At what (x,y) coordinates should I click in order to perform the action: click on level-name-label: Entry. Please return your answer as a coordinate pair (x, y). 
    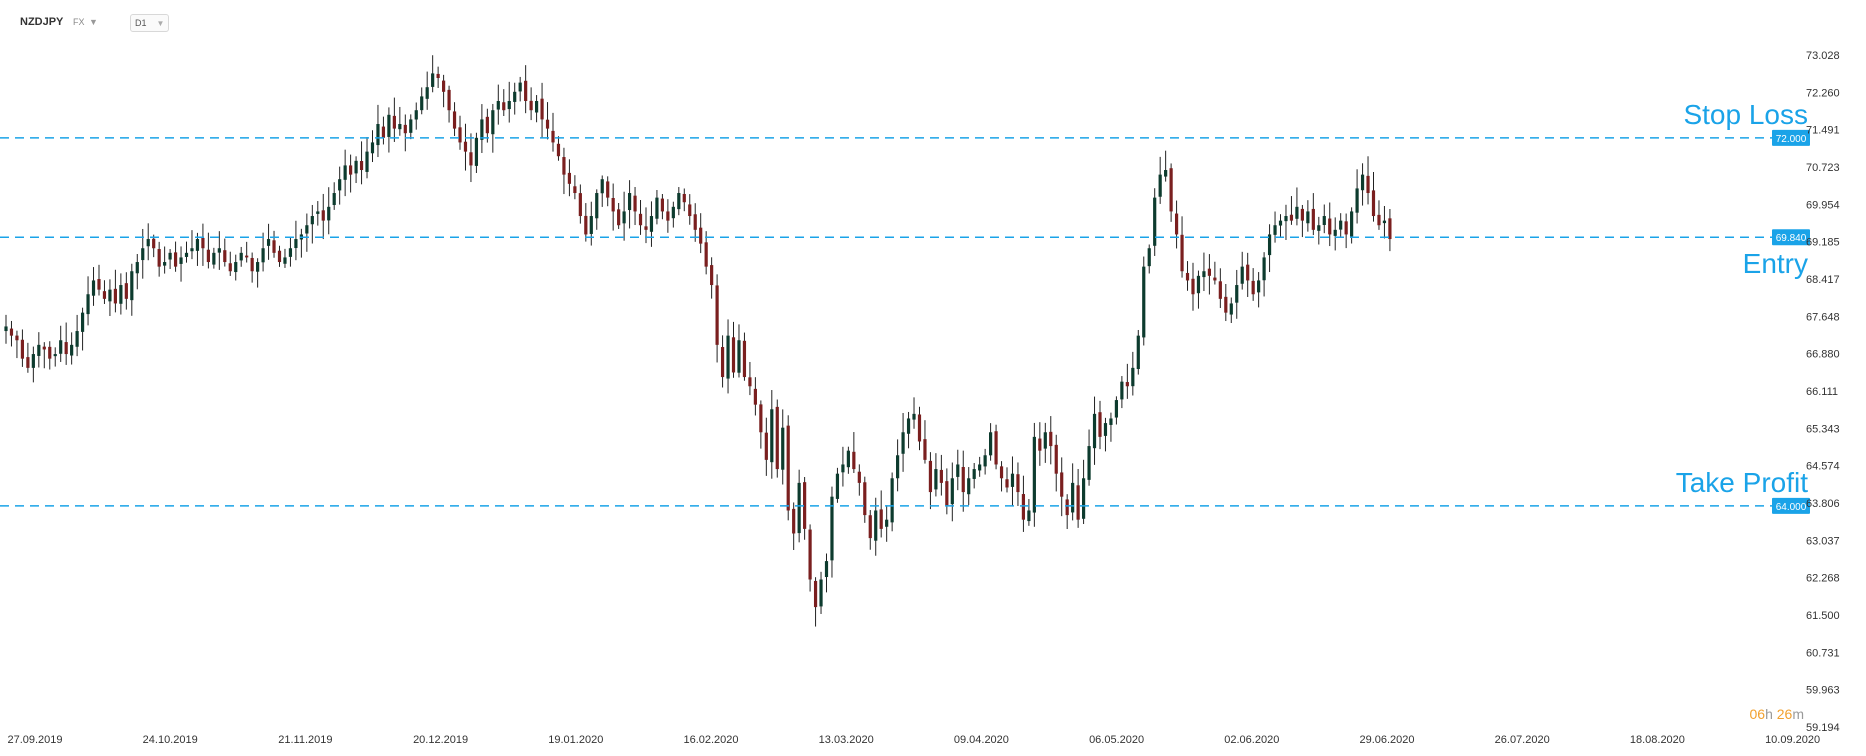
    Looking at the image, I should click on (1775, 263).